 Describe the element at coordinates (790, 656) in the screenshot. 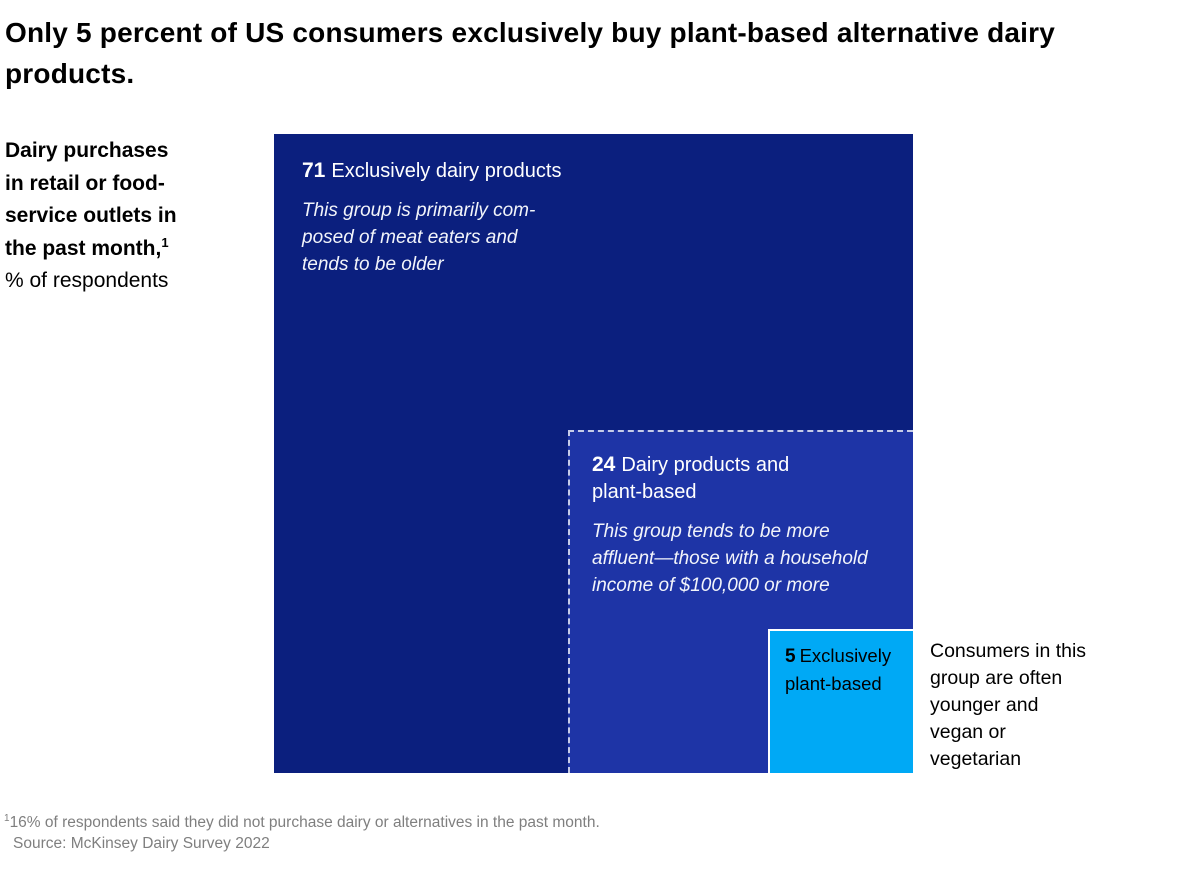

I see `segment-exclusively-plant-based-value: 5` at that location.